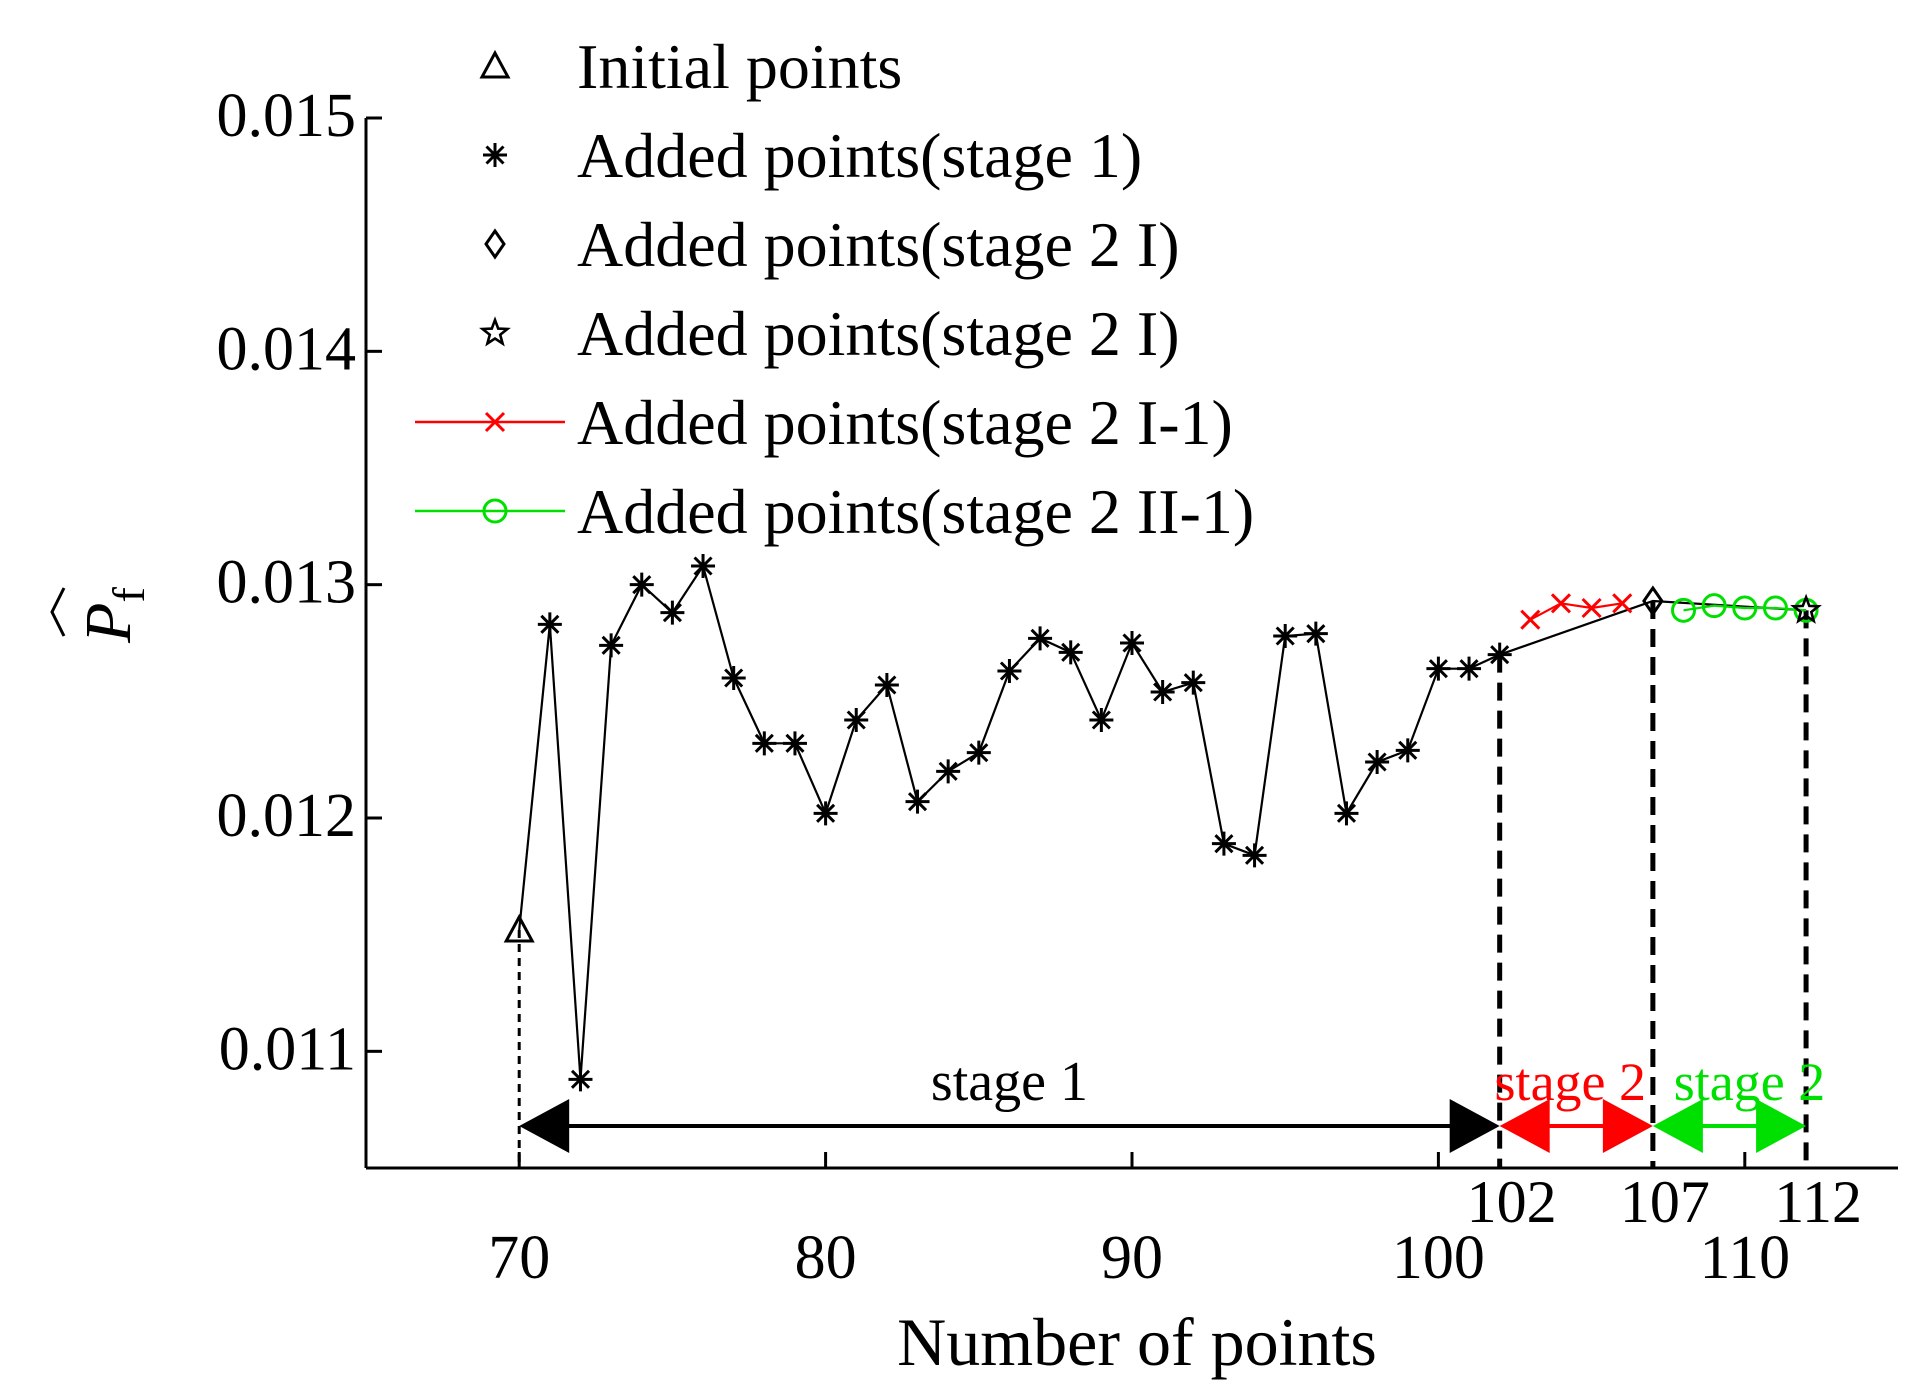 The height and width of the screenshot is (1395, 1910). What do you see at coordinates (287, 816) in the screenshot?
I see `y-tick-label: 0.012` at bounding box center [287, 816].